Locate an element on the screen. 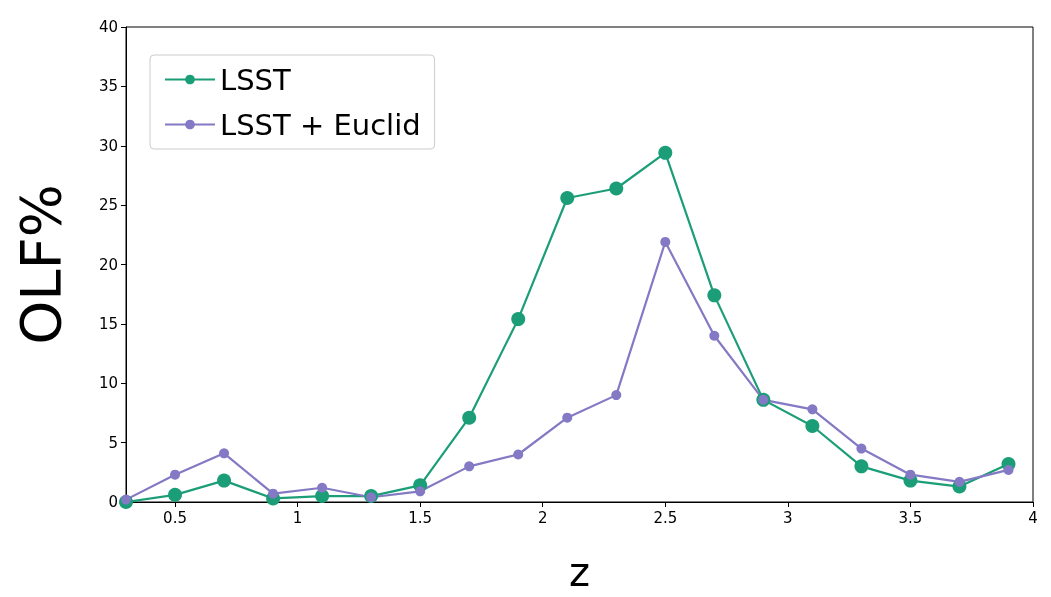  y-tick-label: 10 is located at coordinates (108, 383).